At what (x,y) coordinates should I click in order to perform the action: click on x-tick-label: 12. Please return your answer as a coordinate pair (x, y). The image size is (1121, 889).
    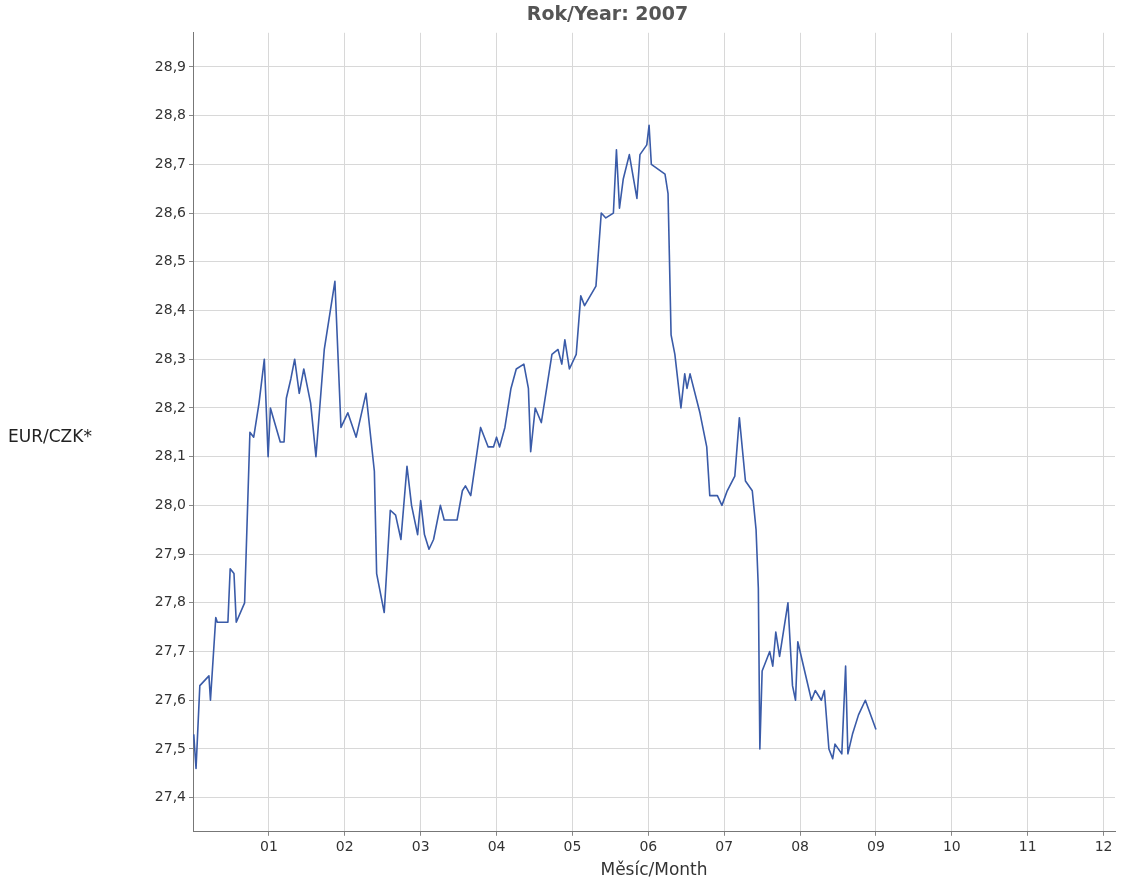
    Looking at the image, I should click on (1103, 845).